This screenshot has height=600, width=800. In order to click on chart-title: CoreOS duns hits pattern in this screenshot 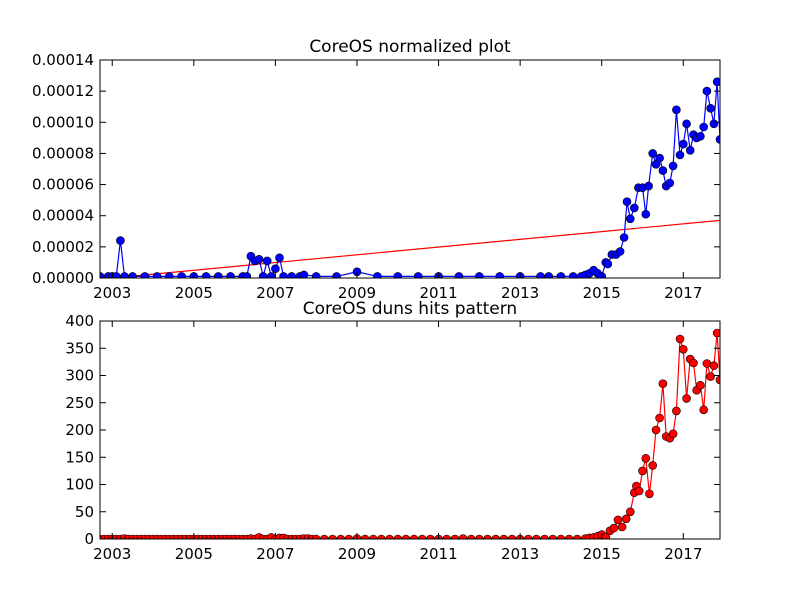, I will do `click(410, 309)`.